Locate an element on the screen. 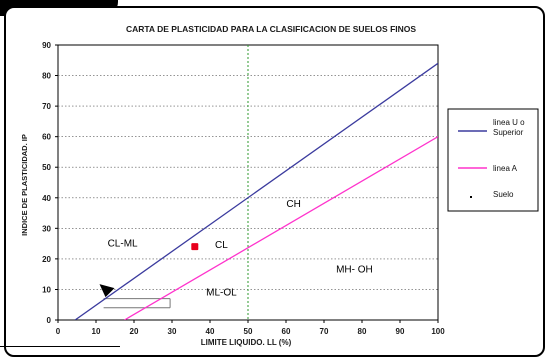  region-label: MH- OH is located at coordinates (354, 270).